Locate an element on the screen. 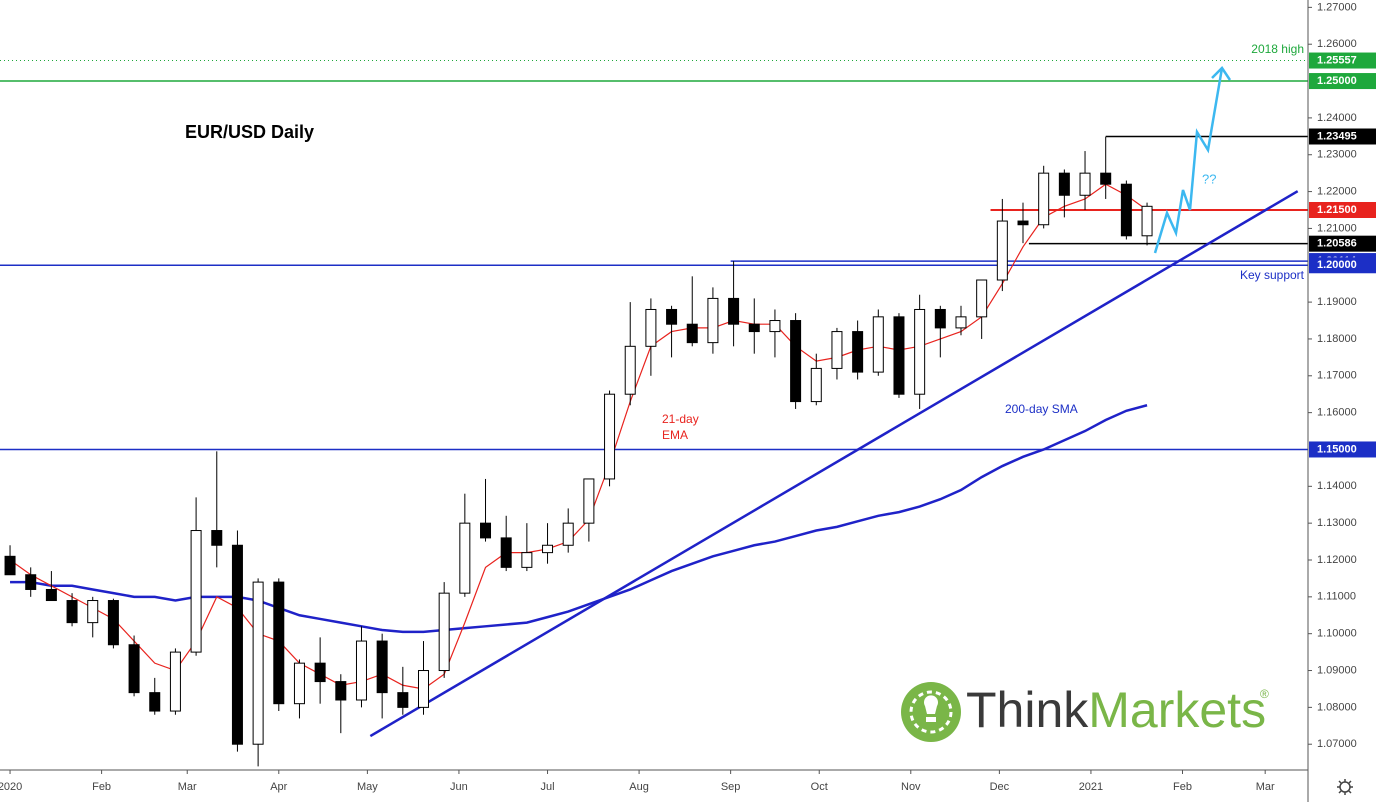 This screenshot has width=1376, height=802. y-tick-label: 1.23000 is located at coordinates (1337, 155).